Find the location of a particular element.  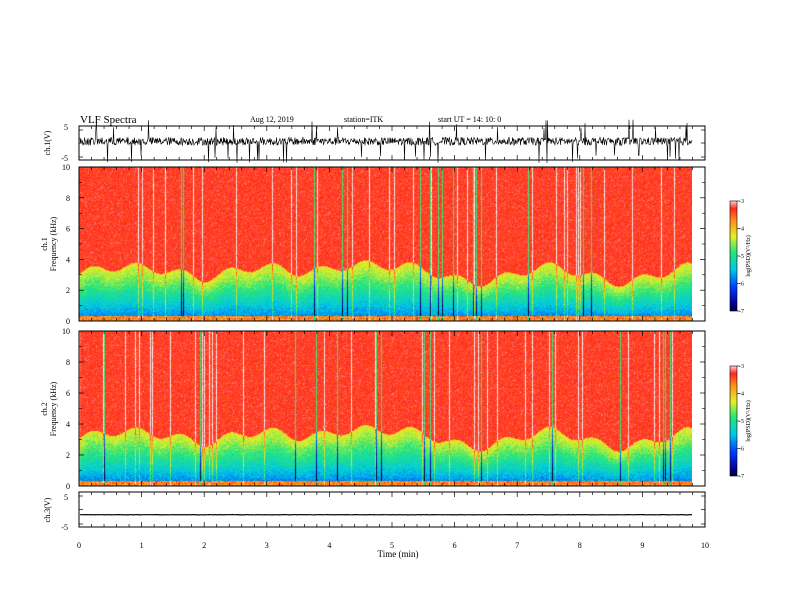

time-tick-label: 4 is located at coordinates (329, 545).